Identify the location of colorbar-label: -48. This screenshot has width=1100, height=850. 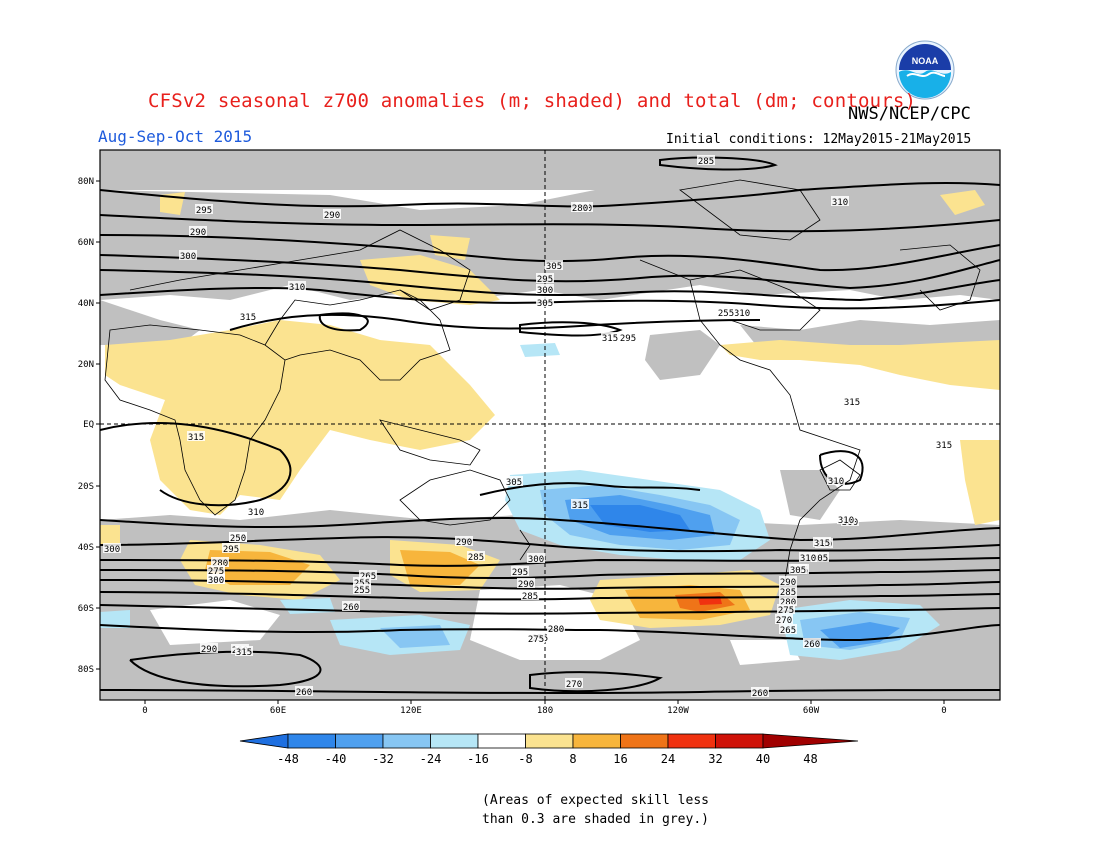
(288, 759).